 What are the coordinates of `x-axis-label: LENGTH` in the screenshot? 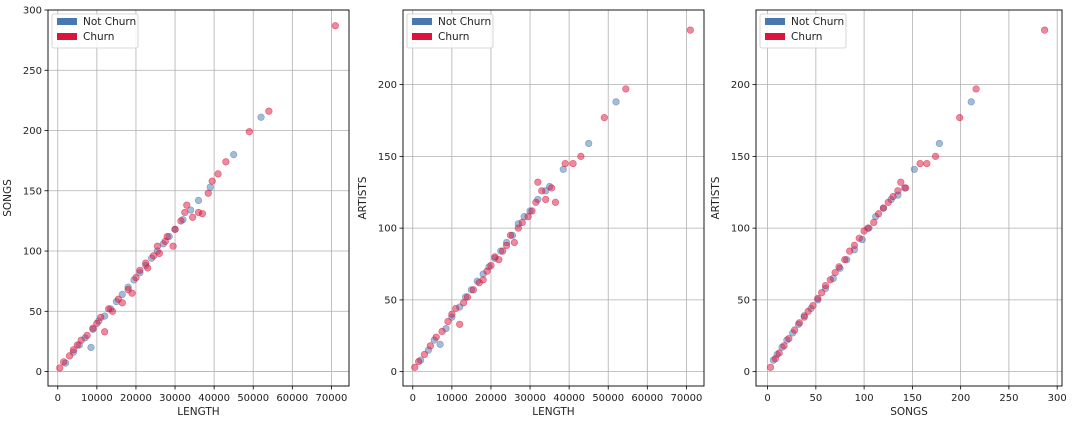 It's located at (553, 412).